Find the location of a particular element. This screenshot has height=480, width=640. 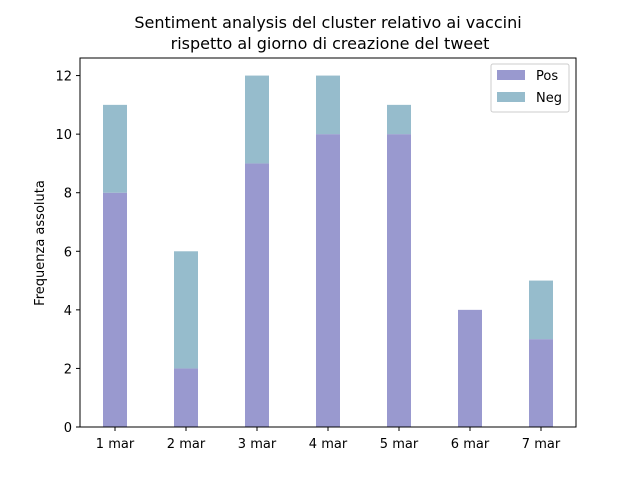

y-tick-label: 8 is located at coordinates (68, 194).